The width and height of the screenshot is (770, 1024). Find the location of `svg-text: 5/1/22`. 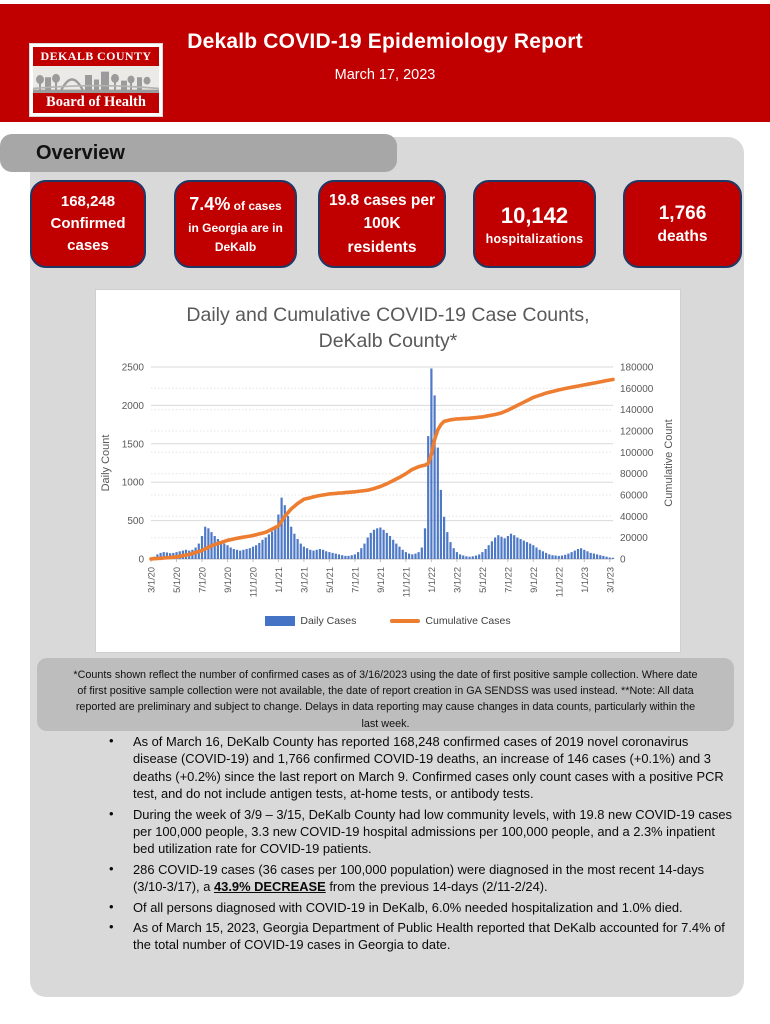

svg-text: 5/1/22 is located at coordinates (483, 580).